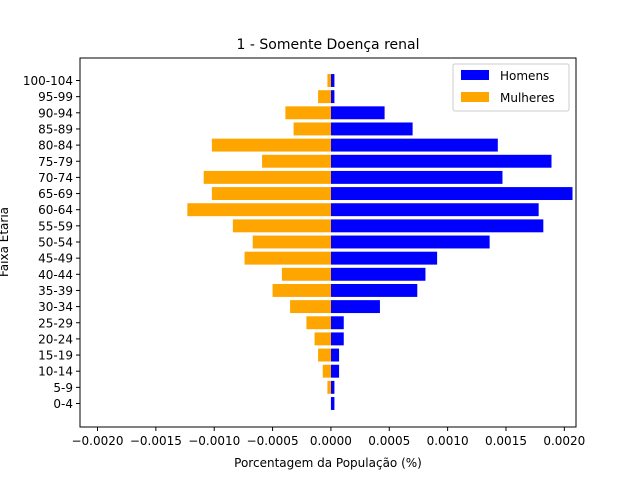 The height and width of the screenshot is (480, 640). Describe the element at coordinates (475, 97) in the screenshot. I see `legend-swatch-mulheres` at that location.